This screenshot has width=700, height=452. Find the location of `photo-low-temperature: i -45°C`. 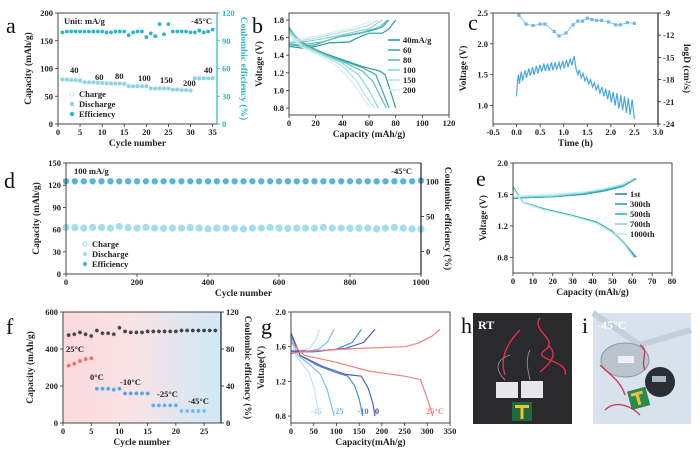

photo-low-temperature: i -45°C is located at coordinates (637, 367).